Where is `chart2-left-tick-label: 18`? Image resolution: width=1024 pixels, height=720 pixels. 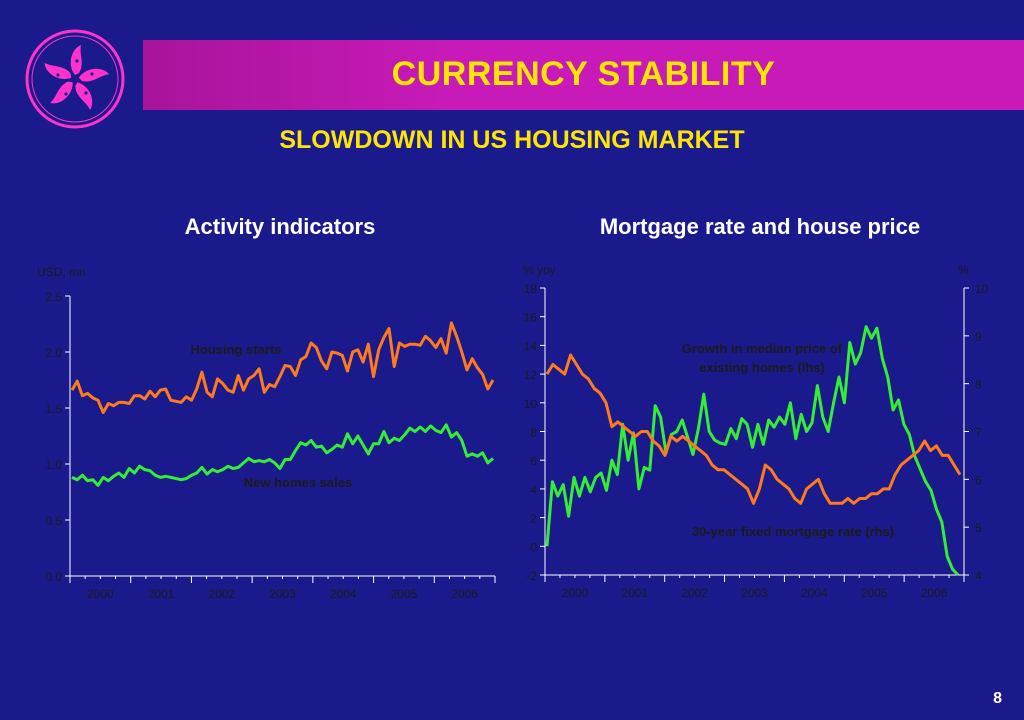
chart2-left-tick-label: 18 is located at coordinates (531, 289).